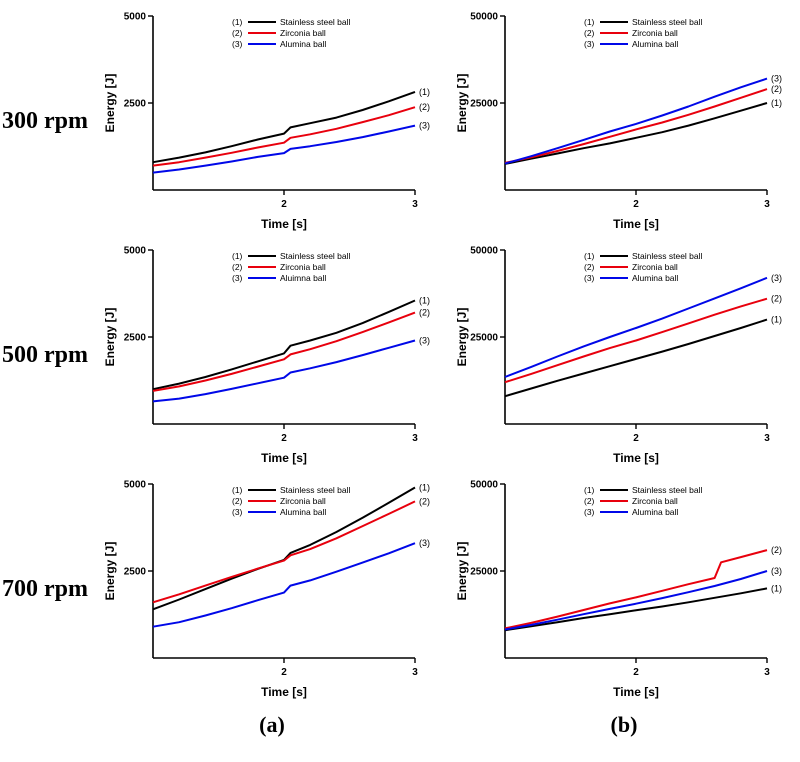 The width and height of the screenshot is (800, 762). I want to click on row-label-700rpm: 700 rpm, so click(45, 588).